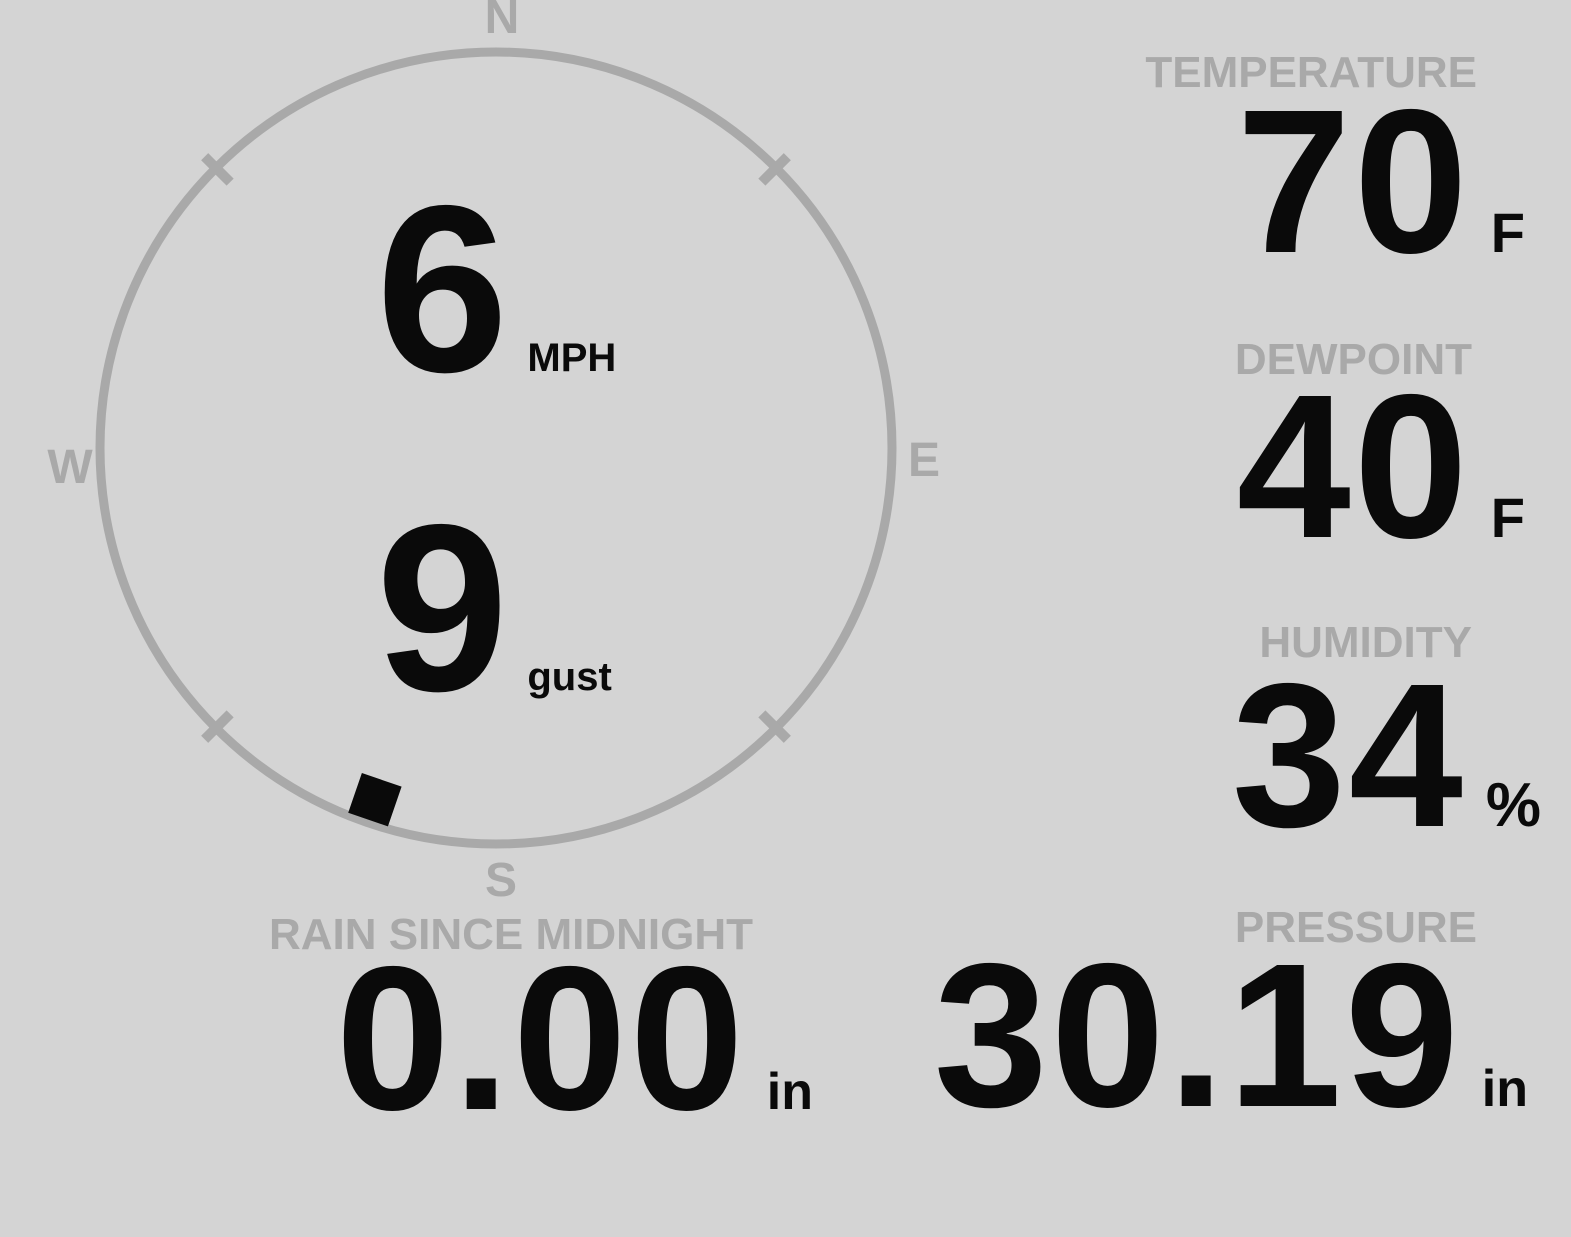 The image size is (1571, 1237). I want to click on dewpoint-reading: 40 F, so click(1381, 466).